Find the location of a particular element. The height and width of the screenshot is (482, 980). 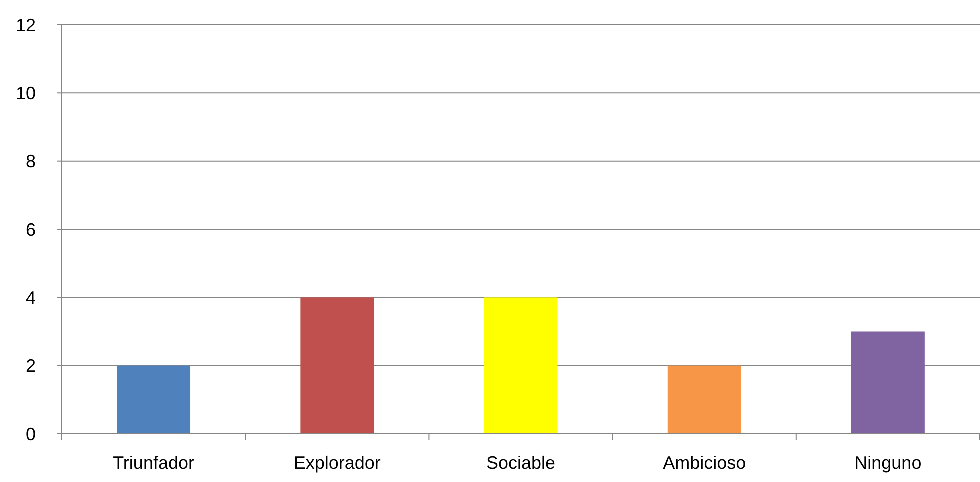

y-tick-label: 0 is located at coordinates (31, 434).